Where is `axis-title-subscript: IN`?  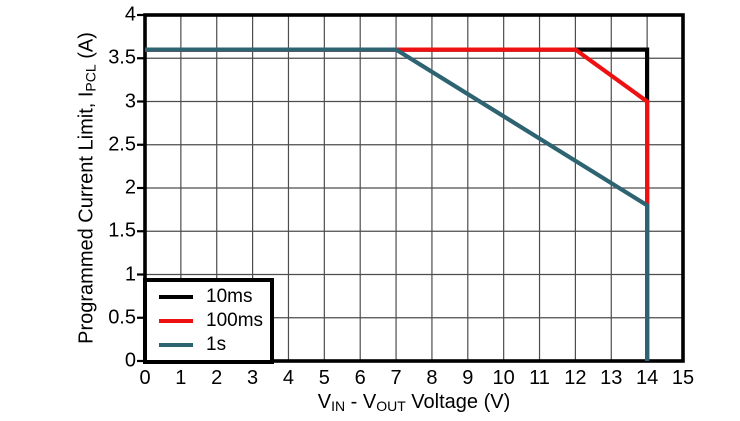 axis-title-subscript: IN is located at coordinates (338, 406).